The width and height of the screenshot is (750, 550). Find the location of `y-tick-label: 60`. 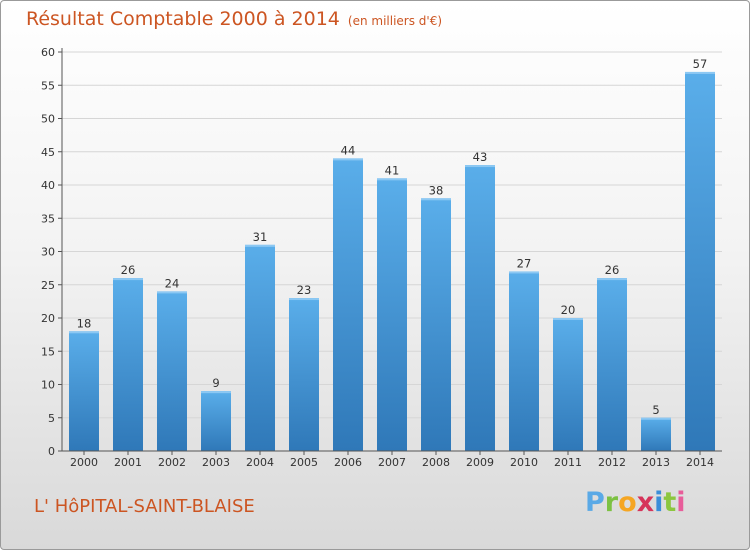

y-tick-label: 60 is located at coordinates (48, 52).